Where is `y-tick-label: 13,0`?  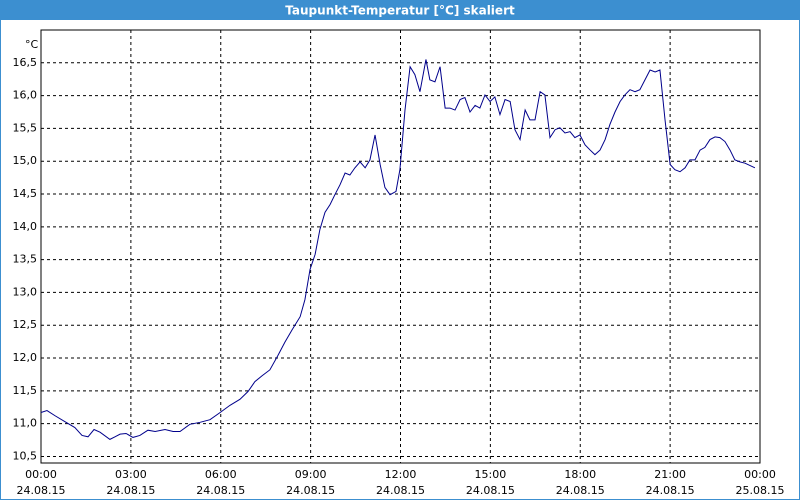 y-tick-label: 13,0 is located at coordinates (25, 291).